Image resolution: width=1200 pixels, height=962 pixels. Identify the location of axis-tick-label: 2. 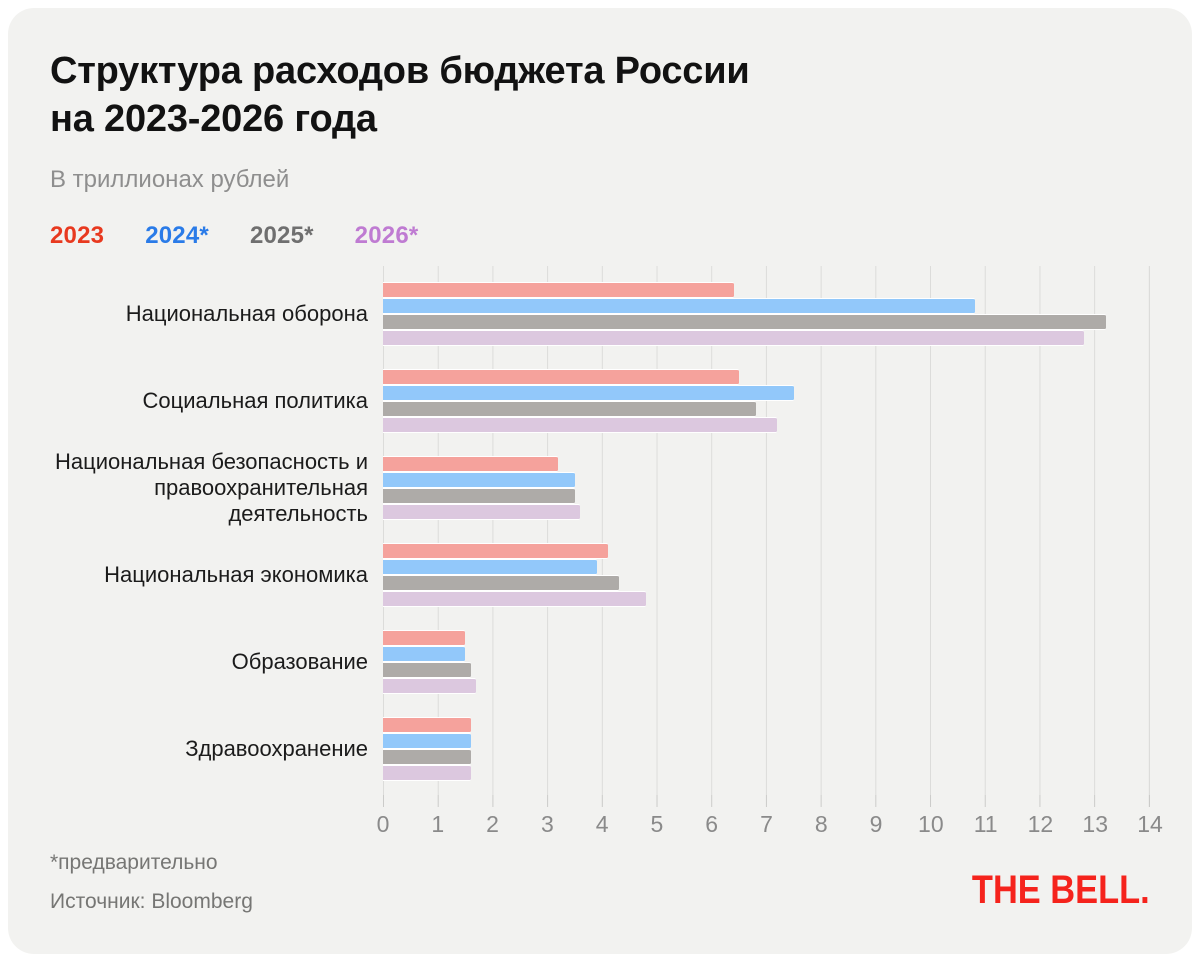
(492, 823).